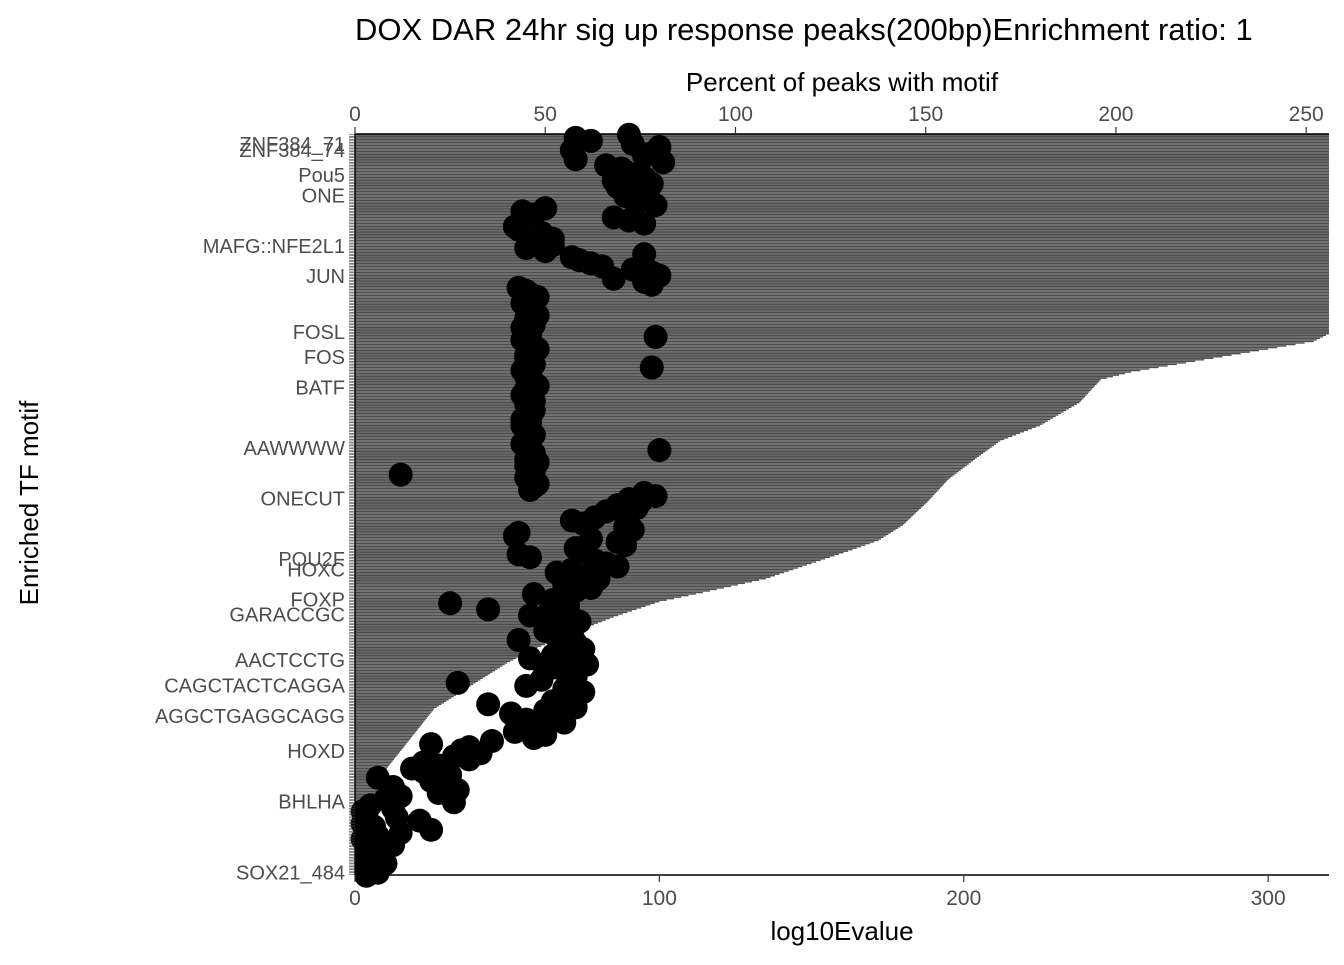 Image resolution: width=1344 pixels, height=965 pixels. Describe the element at coordinates (290, 873) in the screenshot. I see `motif-label-20: SOX21_484` at that location.